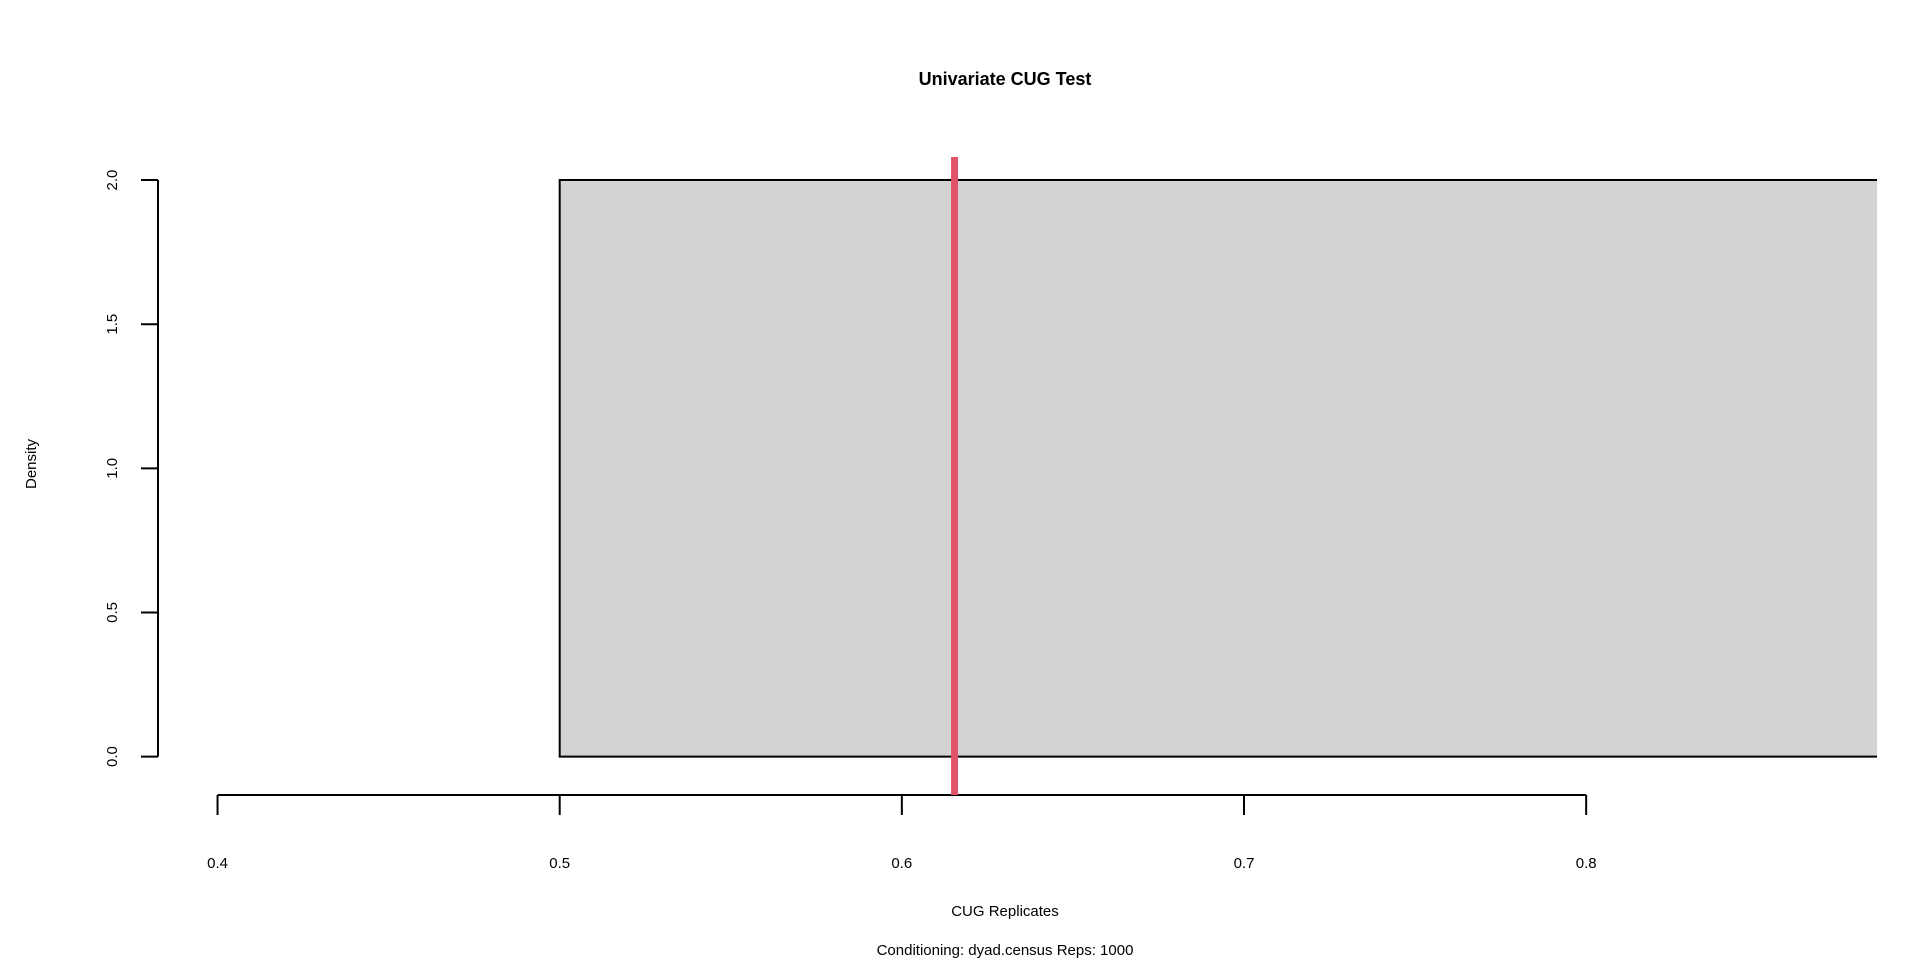  Describe the element at coordinates (112, 468) in the screenshot. I see `y-tick-label: 1.0` at that location.